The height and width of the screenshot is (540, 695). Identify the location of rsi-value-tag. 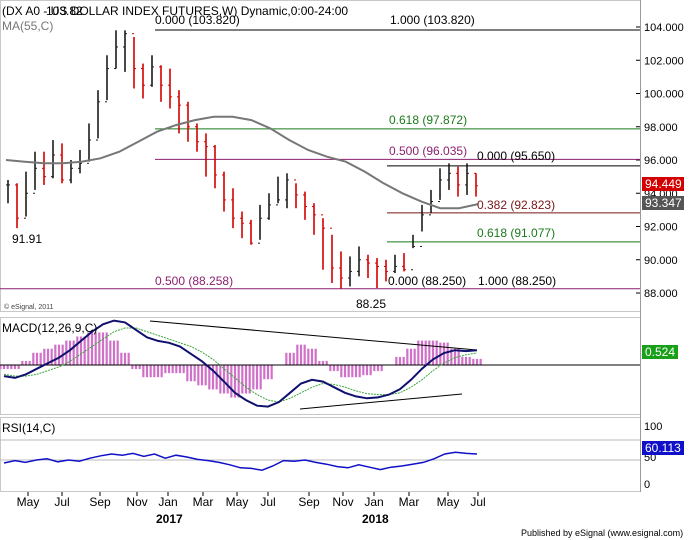
(663, 448).